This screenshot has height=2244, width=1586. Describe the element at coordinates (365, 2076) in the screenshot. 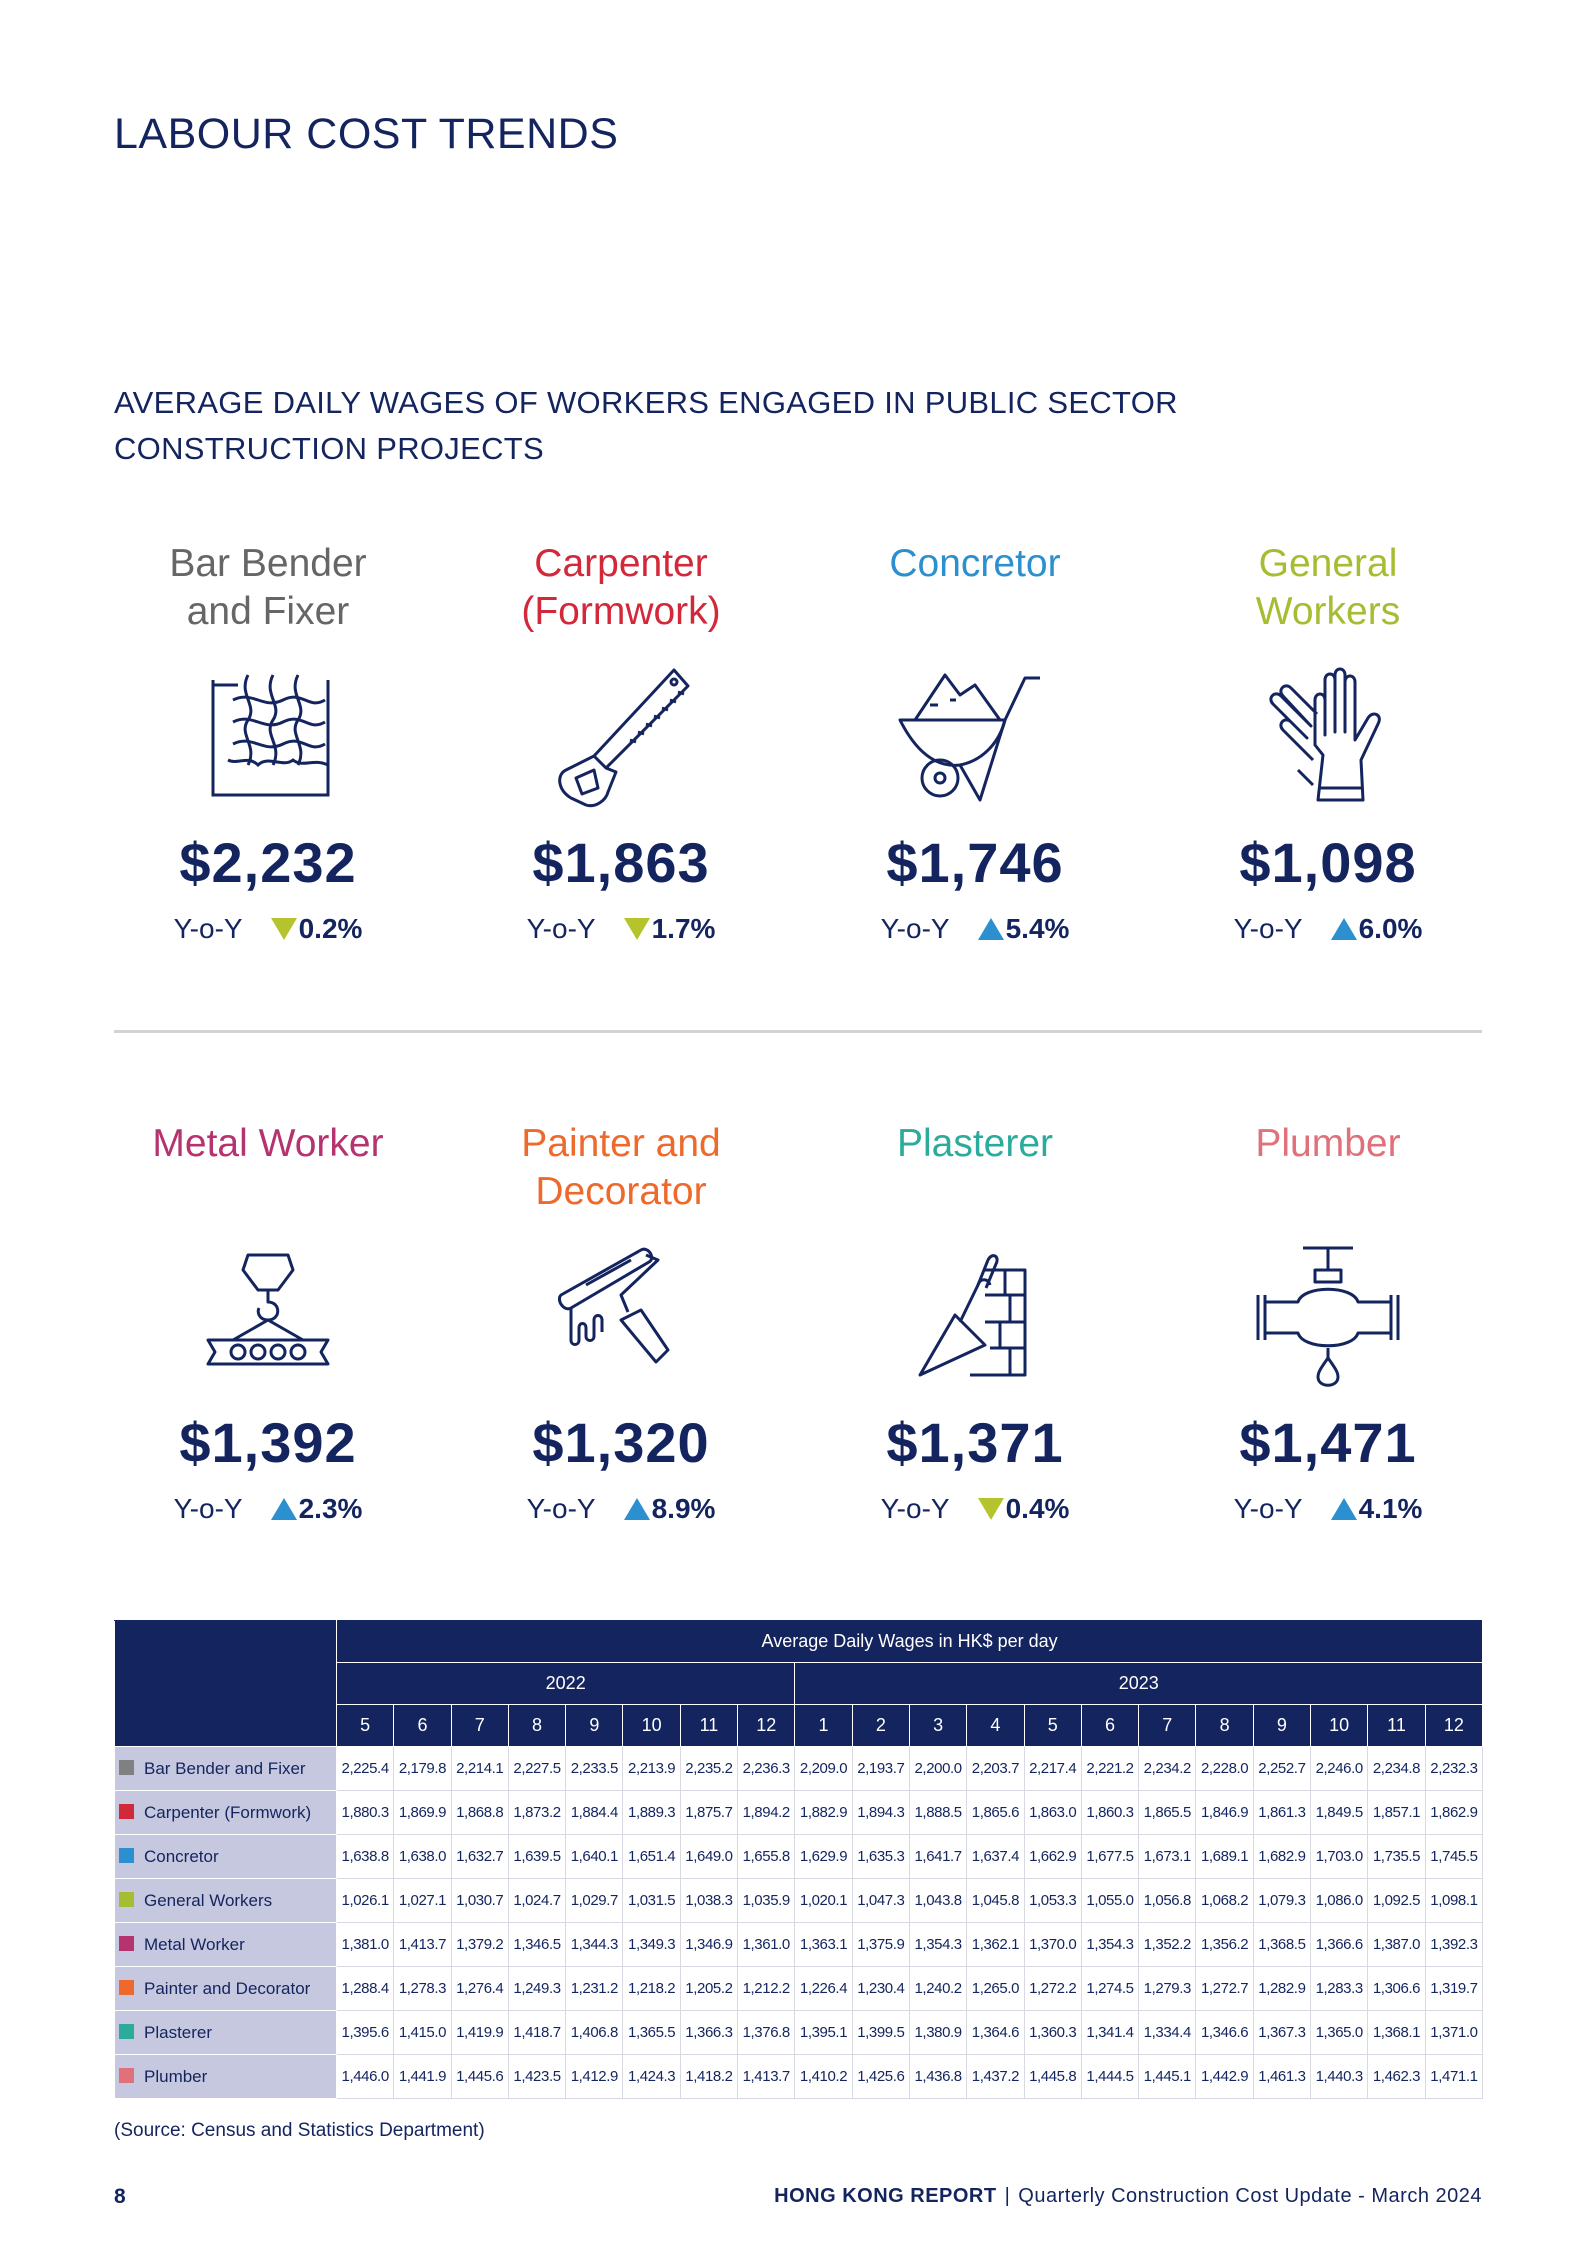

I see `table-cell: 1,446.0` at that location.